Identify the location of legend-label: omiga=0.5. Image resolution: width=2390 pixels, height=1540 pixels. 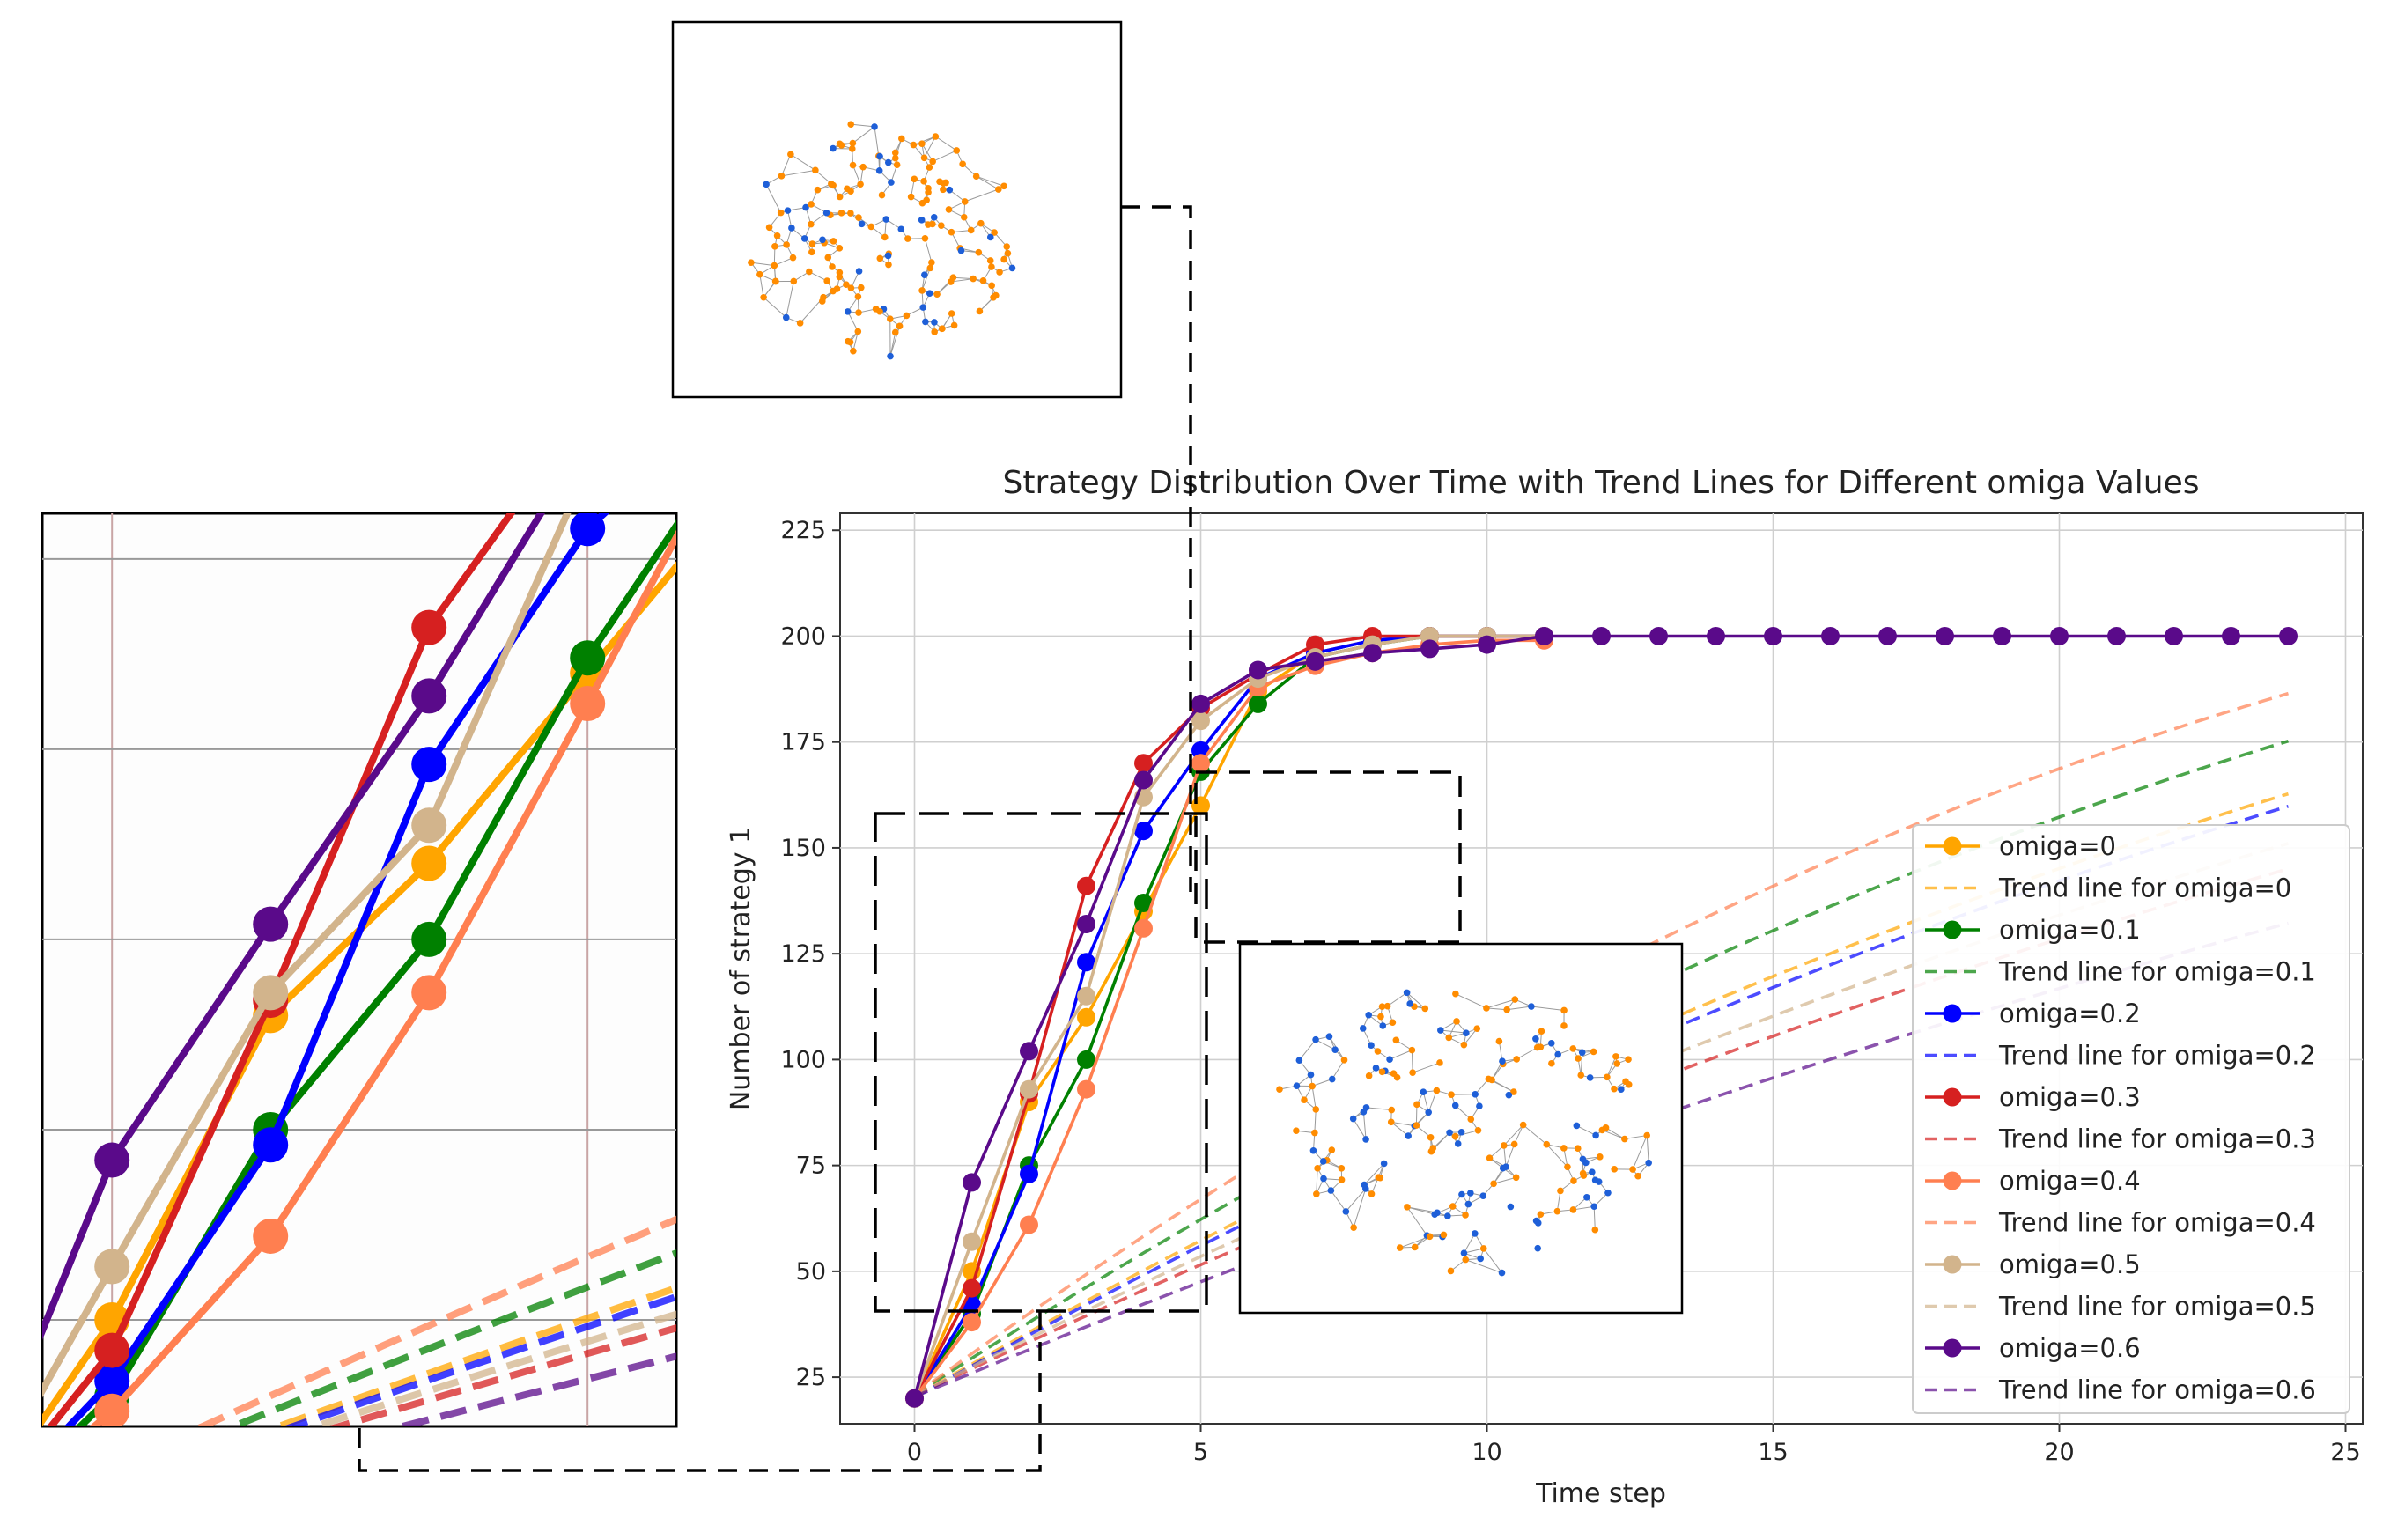
(2070, 1264).